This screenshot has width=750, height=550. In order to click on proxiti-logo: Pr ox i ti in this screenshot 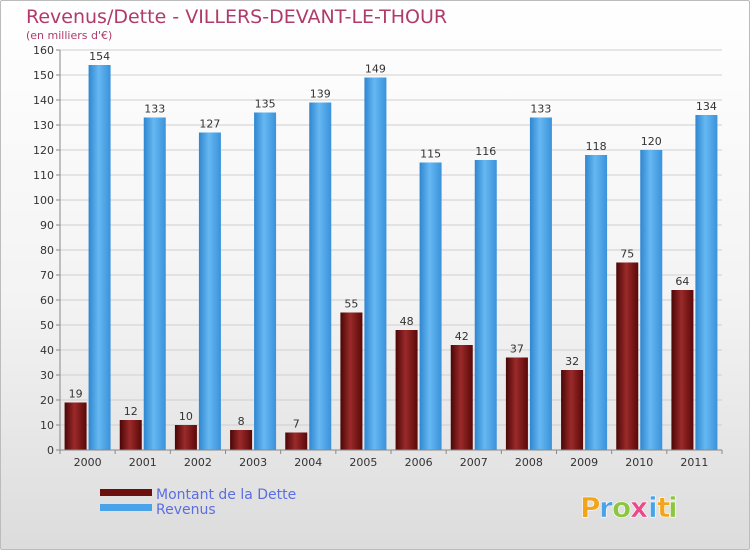, I will do `click(629, 508)`.